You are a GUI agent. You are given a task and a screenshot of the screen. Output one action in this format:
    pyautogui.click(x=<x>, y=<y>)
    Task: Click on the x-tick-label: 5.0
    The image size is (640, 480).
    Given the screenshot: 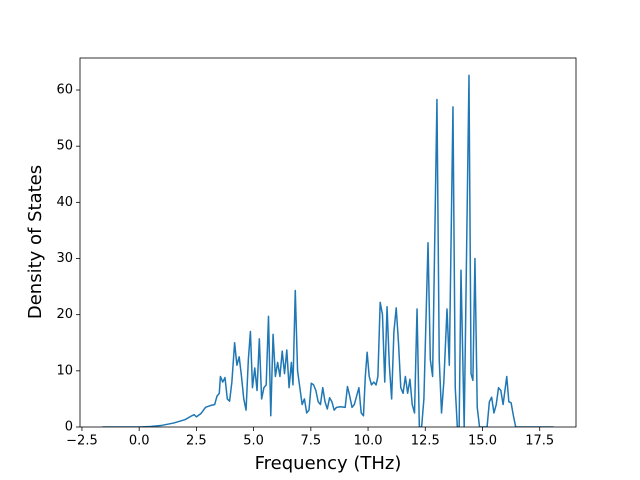 What is the action you would take?
    pyautogui.click(x=253, y=441)
    